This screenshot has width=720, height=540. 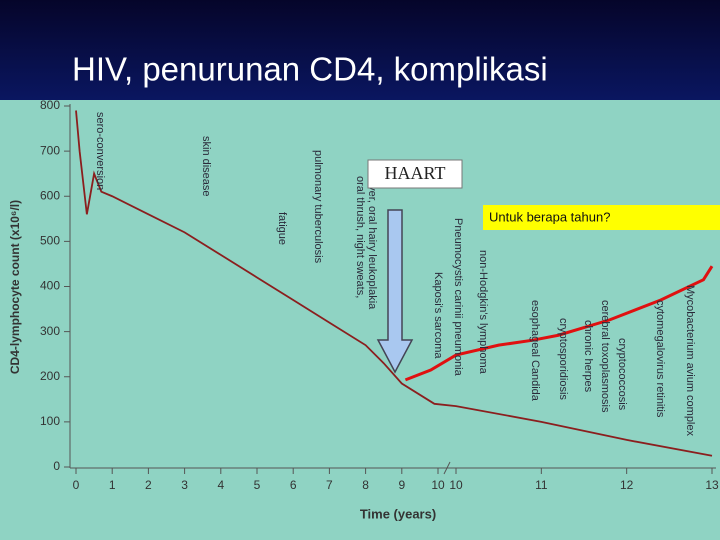 I want to click on annotation: Kaposi's sarcoma, so click(x=438, y=315).